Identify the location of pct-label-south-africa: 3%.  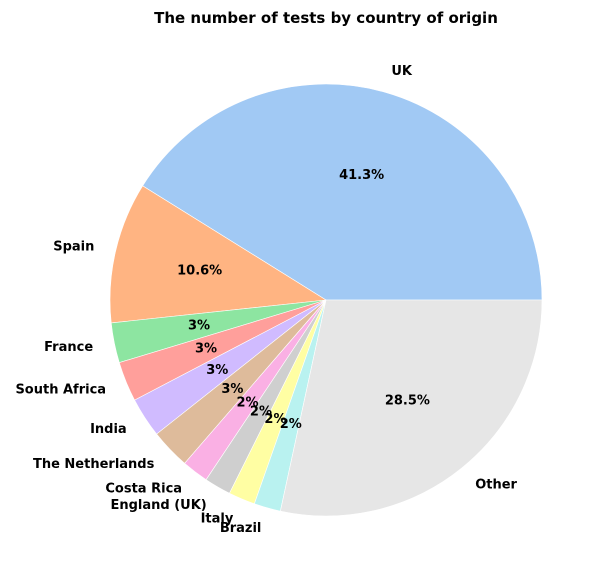
(206, 349).